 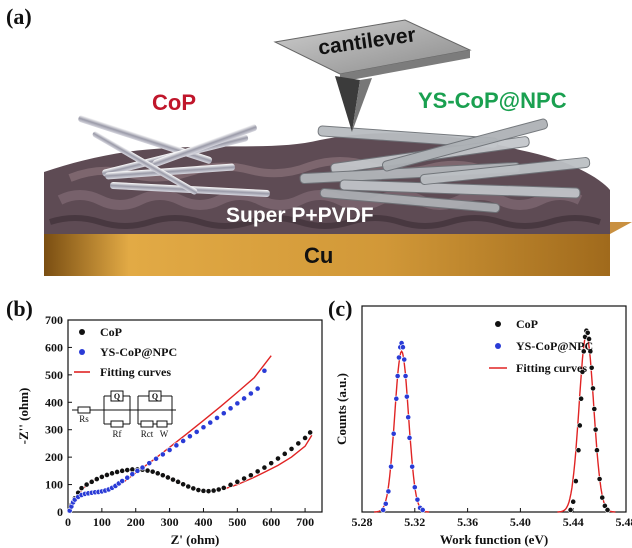 I want to click on cpe-q1-label: Q, so click(x=117, y=396).